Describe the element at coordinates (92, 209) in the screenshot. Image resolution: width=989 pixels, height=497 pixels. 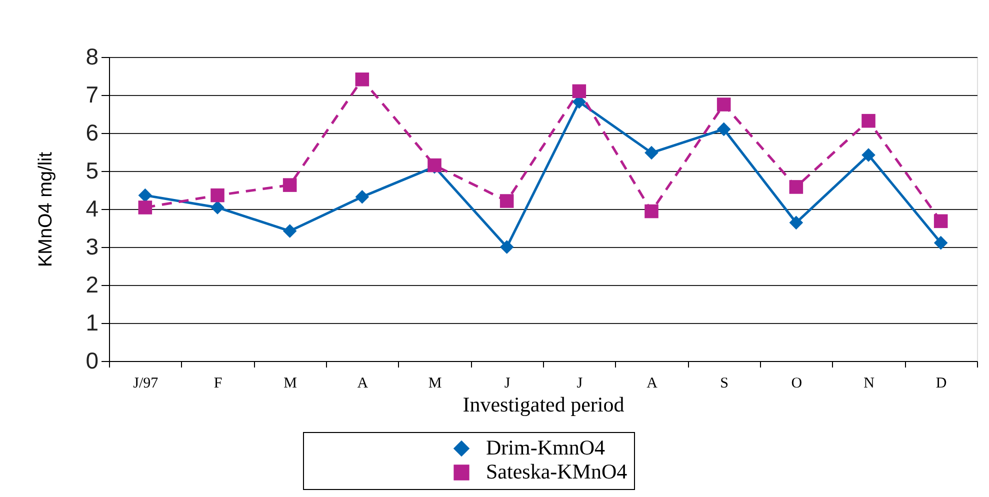
I see `y-tick-label: 4` at that location.